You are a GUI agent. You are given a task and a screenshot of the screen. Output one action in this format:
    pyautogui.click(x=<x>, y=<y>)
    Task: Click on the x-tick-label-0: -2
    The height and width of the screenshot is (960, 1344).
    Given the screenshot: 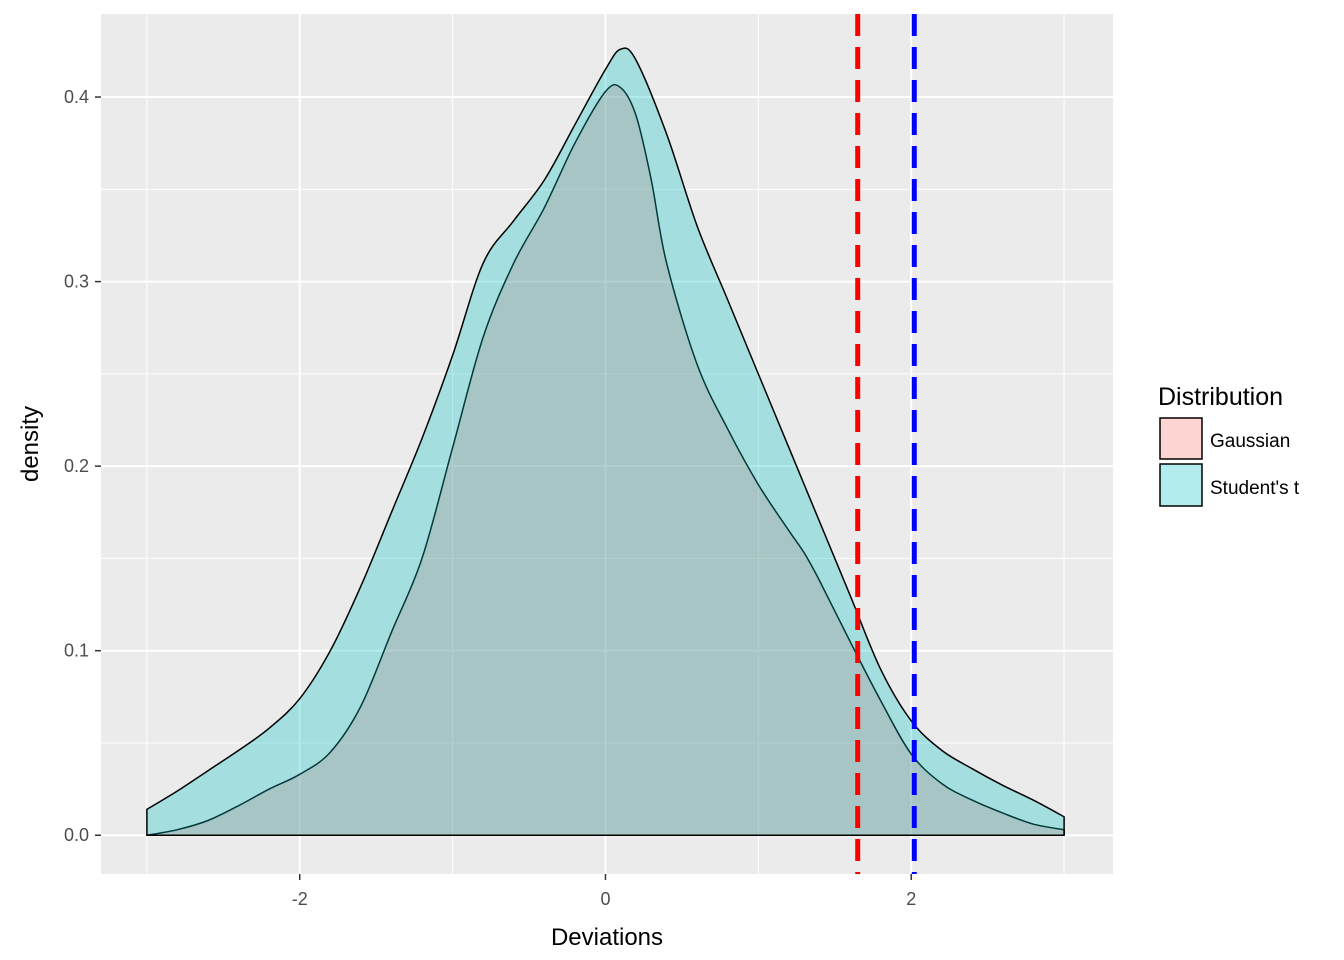 What is the action you would take?
    pyautogui.click(x=300, y=899)
    